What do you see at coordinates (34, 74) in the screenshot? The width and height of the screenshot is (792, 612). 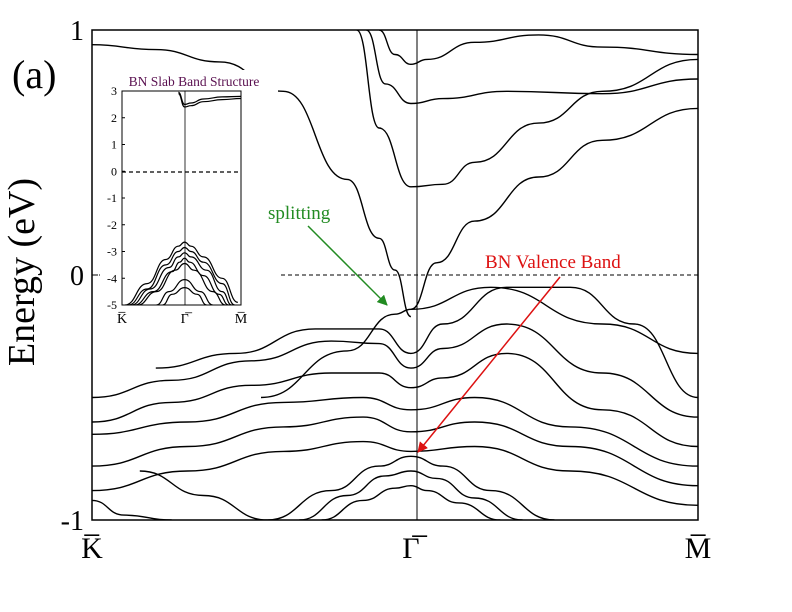 I see `panel-label: (a)` at bounding box center [34, 74].